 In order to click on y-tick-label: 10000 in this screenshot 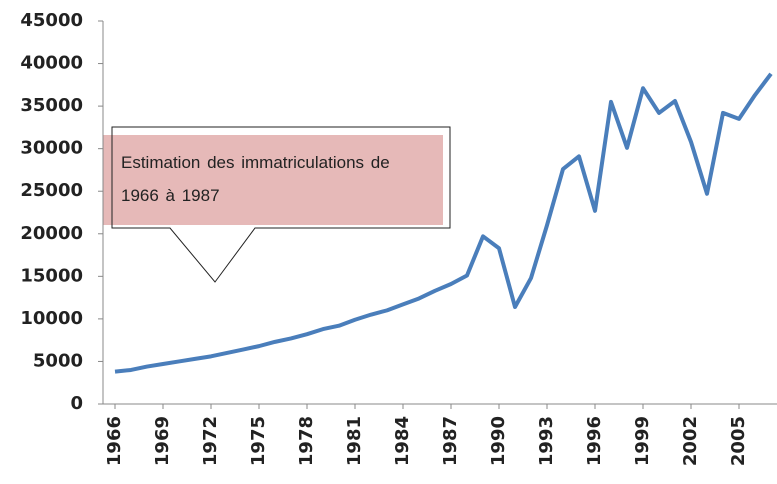, I will do `click(51, 318)`.